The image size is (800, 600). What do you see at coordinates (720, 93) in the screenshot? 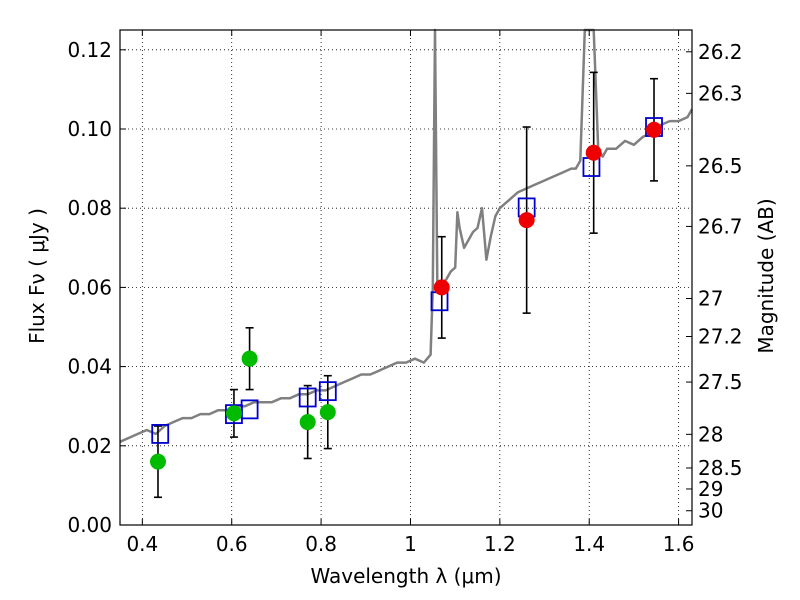
I see `right-tick-label: 26.3` at bounding box center [720, 93].